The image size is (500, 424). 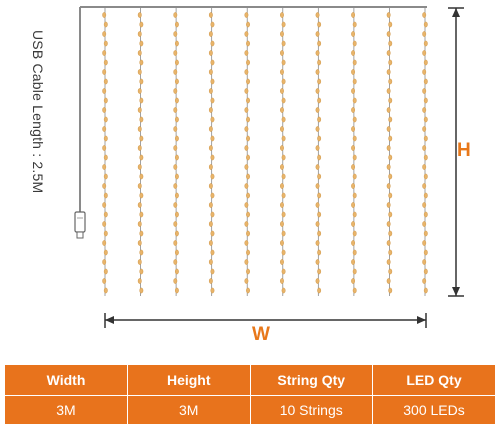 What do you see at coordinates (38, 111) in the screenshot?
I see `usb-cable-length-text: USB Cable Length : 2.5M` at bounding box center [38, 111].